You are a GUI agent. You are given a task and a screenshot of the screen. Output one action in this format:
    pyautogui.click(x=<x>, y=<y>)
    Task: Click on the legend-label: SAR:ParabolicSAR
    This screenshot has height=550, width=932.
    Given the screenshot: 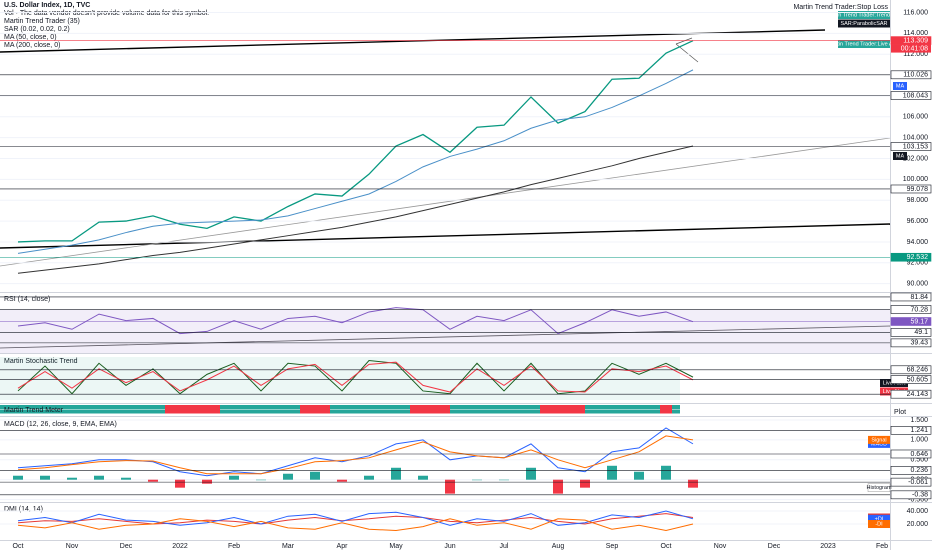 What is the action you would take?
    pyautogui.click(x=863, y=24)
    